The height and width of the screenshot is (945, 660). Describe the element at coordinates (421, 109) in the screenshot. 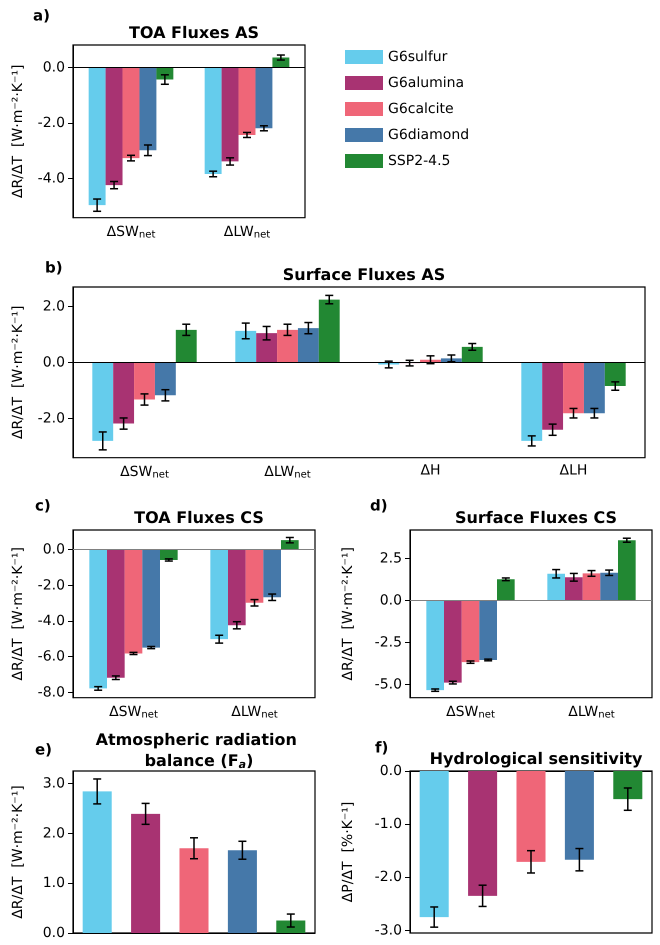

I see `legend-label: G6calcite` at that location.